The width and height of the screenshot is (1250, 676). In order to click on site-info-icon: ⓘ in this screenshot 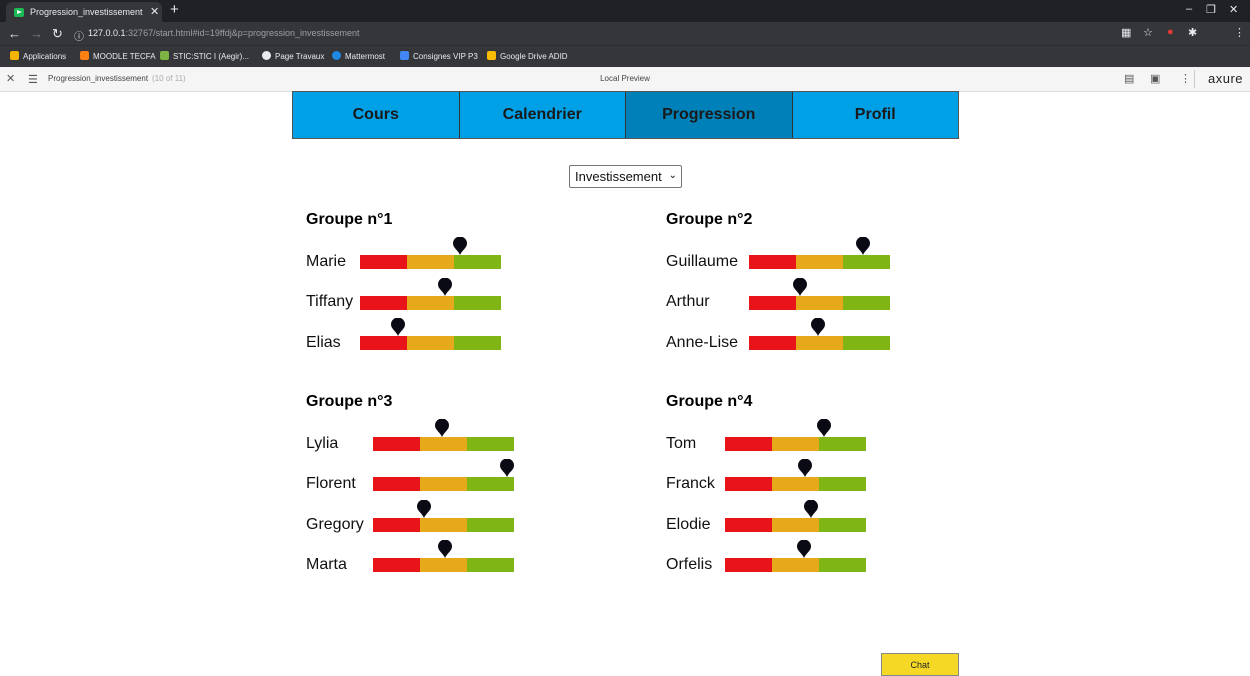, I will do `click(79, 37)`.